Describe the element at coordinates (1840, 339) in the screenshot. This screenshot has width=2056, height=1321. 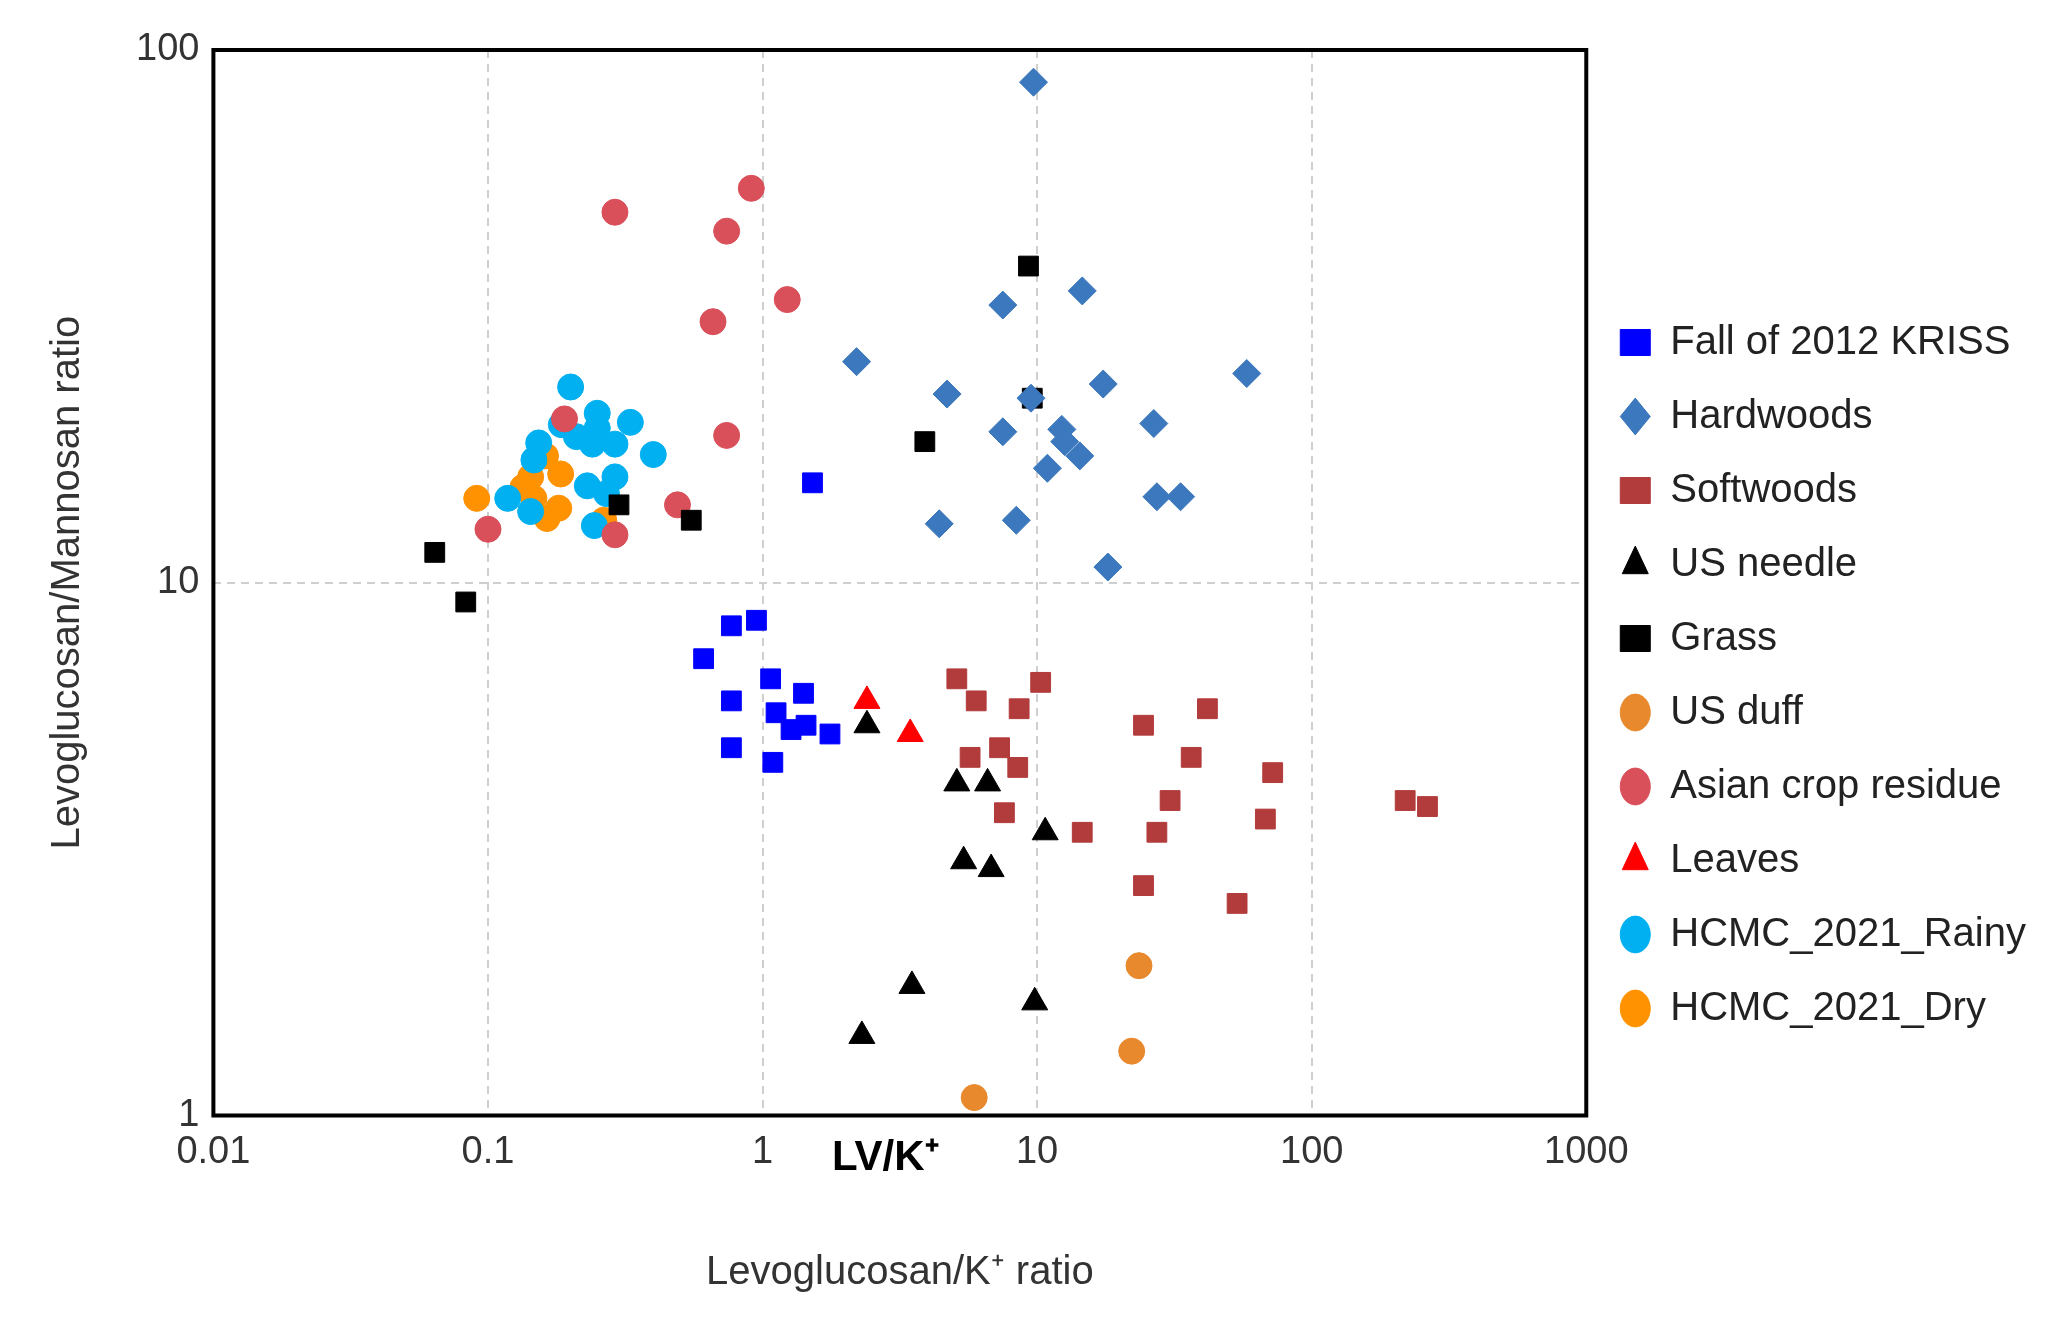
I see `legend-label: Fall of 2012 KRISS` at that location.